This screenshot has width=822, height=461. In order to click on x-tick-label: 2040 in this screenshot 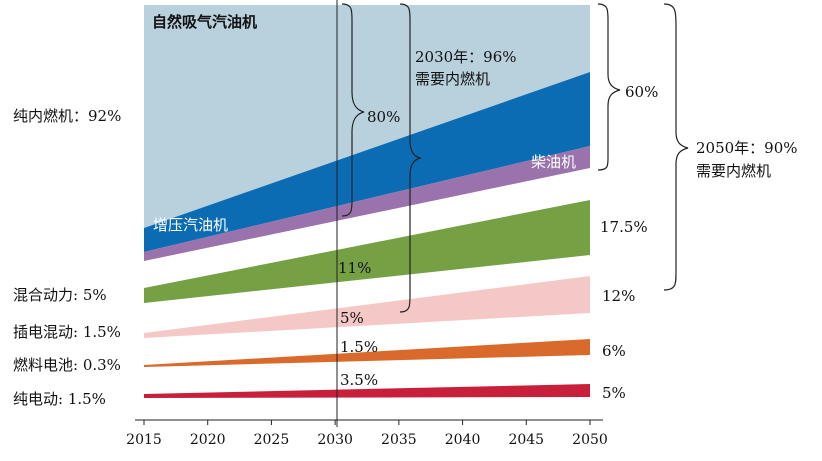, I will do `click(463, 440)`.